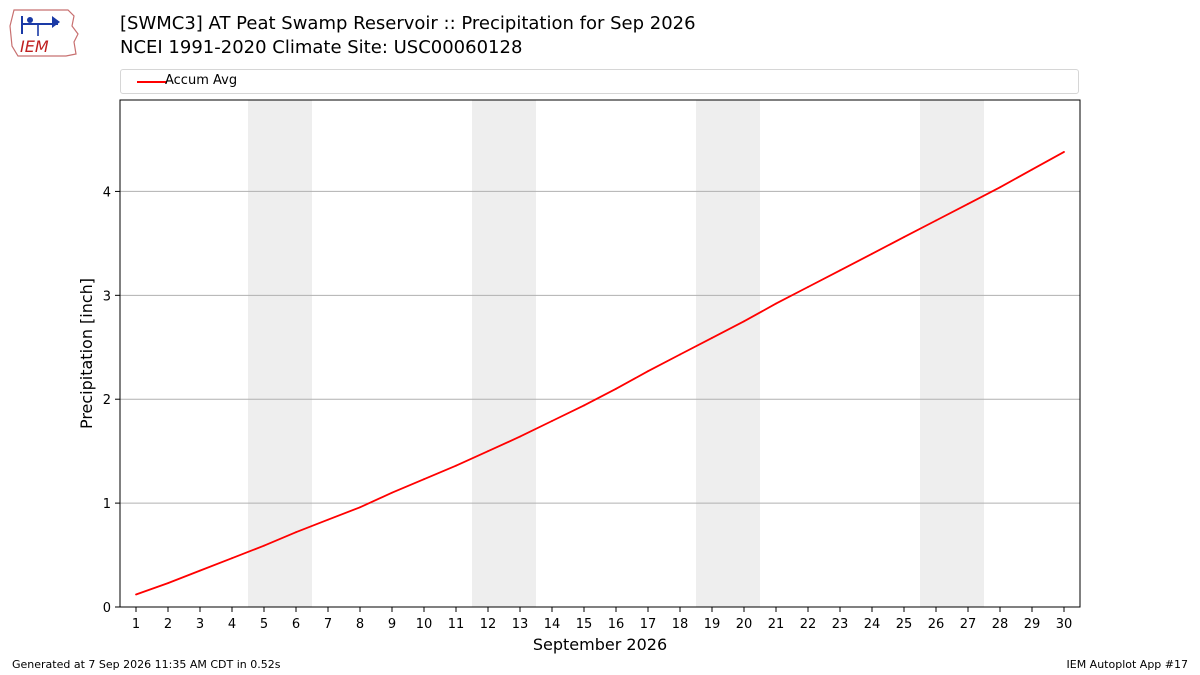 The height and width of the screenshot is (675, 1200). Describe the element at coordinates (107, 192) in the screenshot. I see `y-tick-label: 4` at that location.